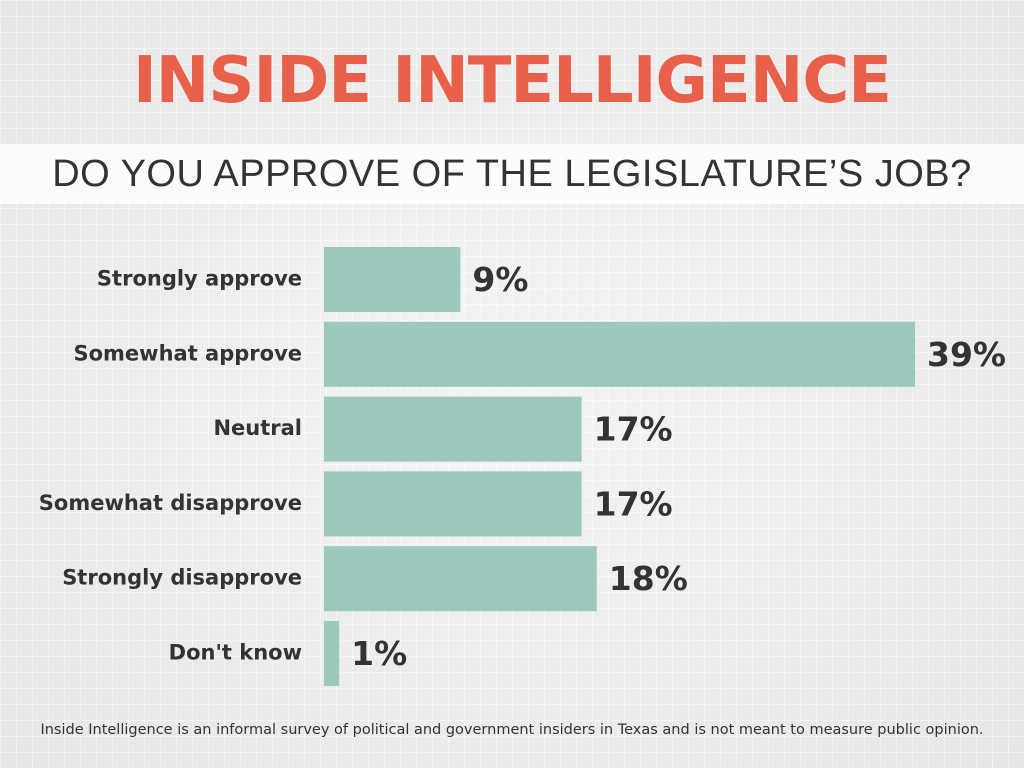  I want to click on value-label-3: 17%, so click(633, 503).